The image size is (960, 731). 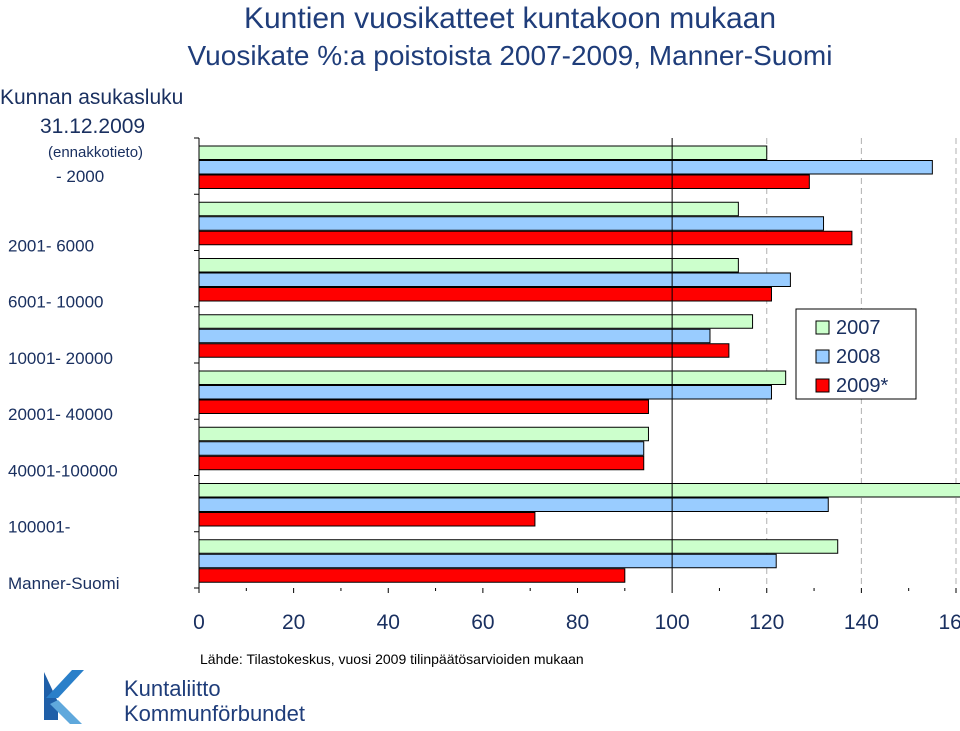 I want to click on x-tick-label: 40, so click(x=388, y=622).